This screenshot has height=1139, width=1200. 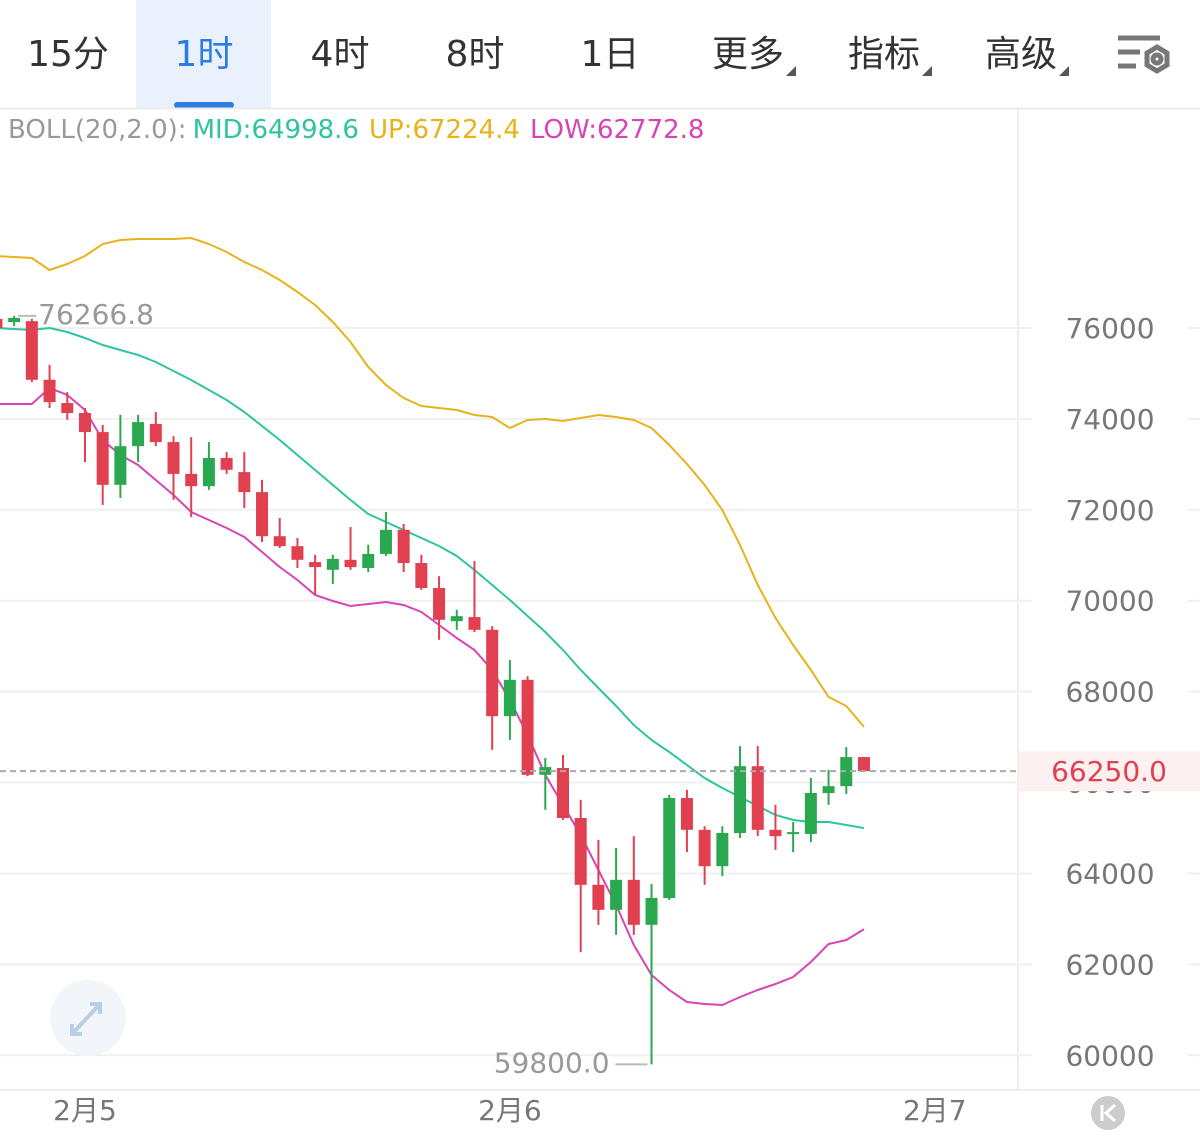 What do you see at coordinates (1109, 328) in the screenshot?
I see `y-tick-label: 76000` at bounding box center [1109, 328].